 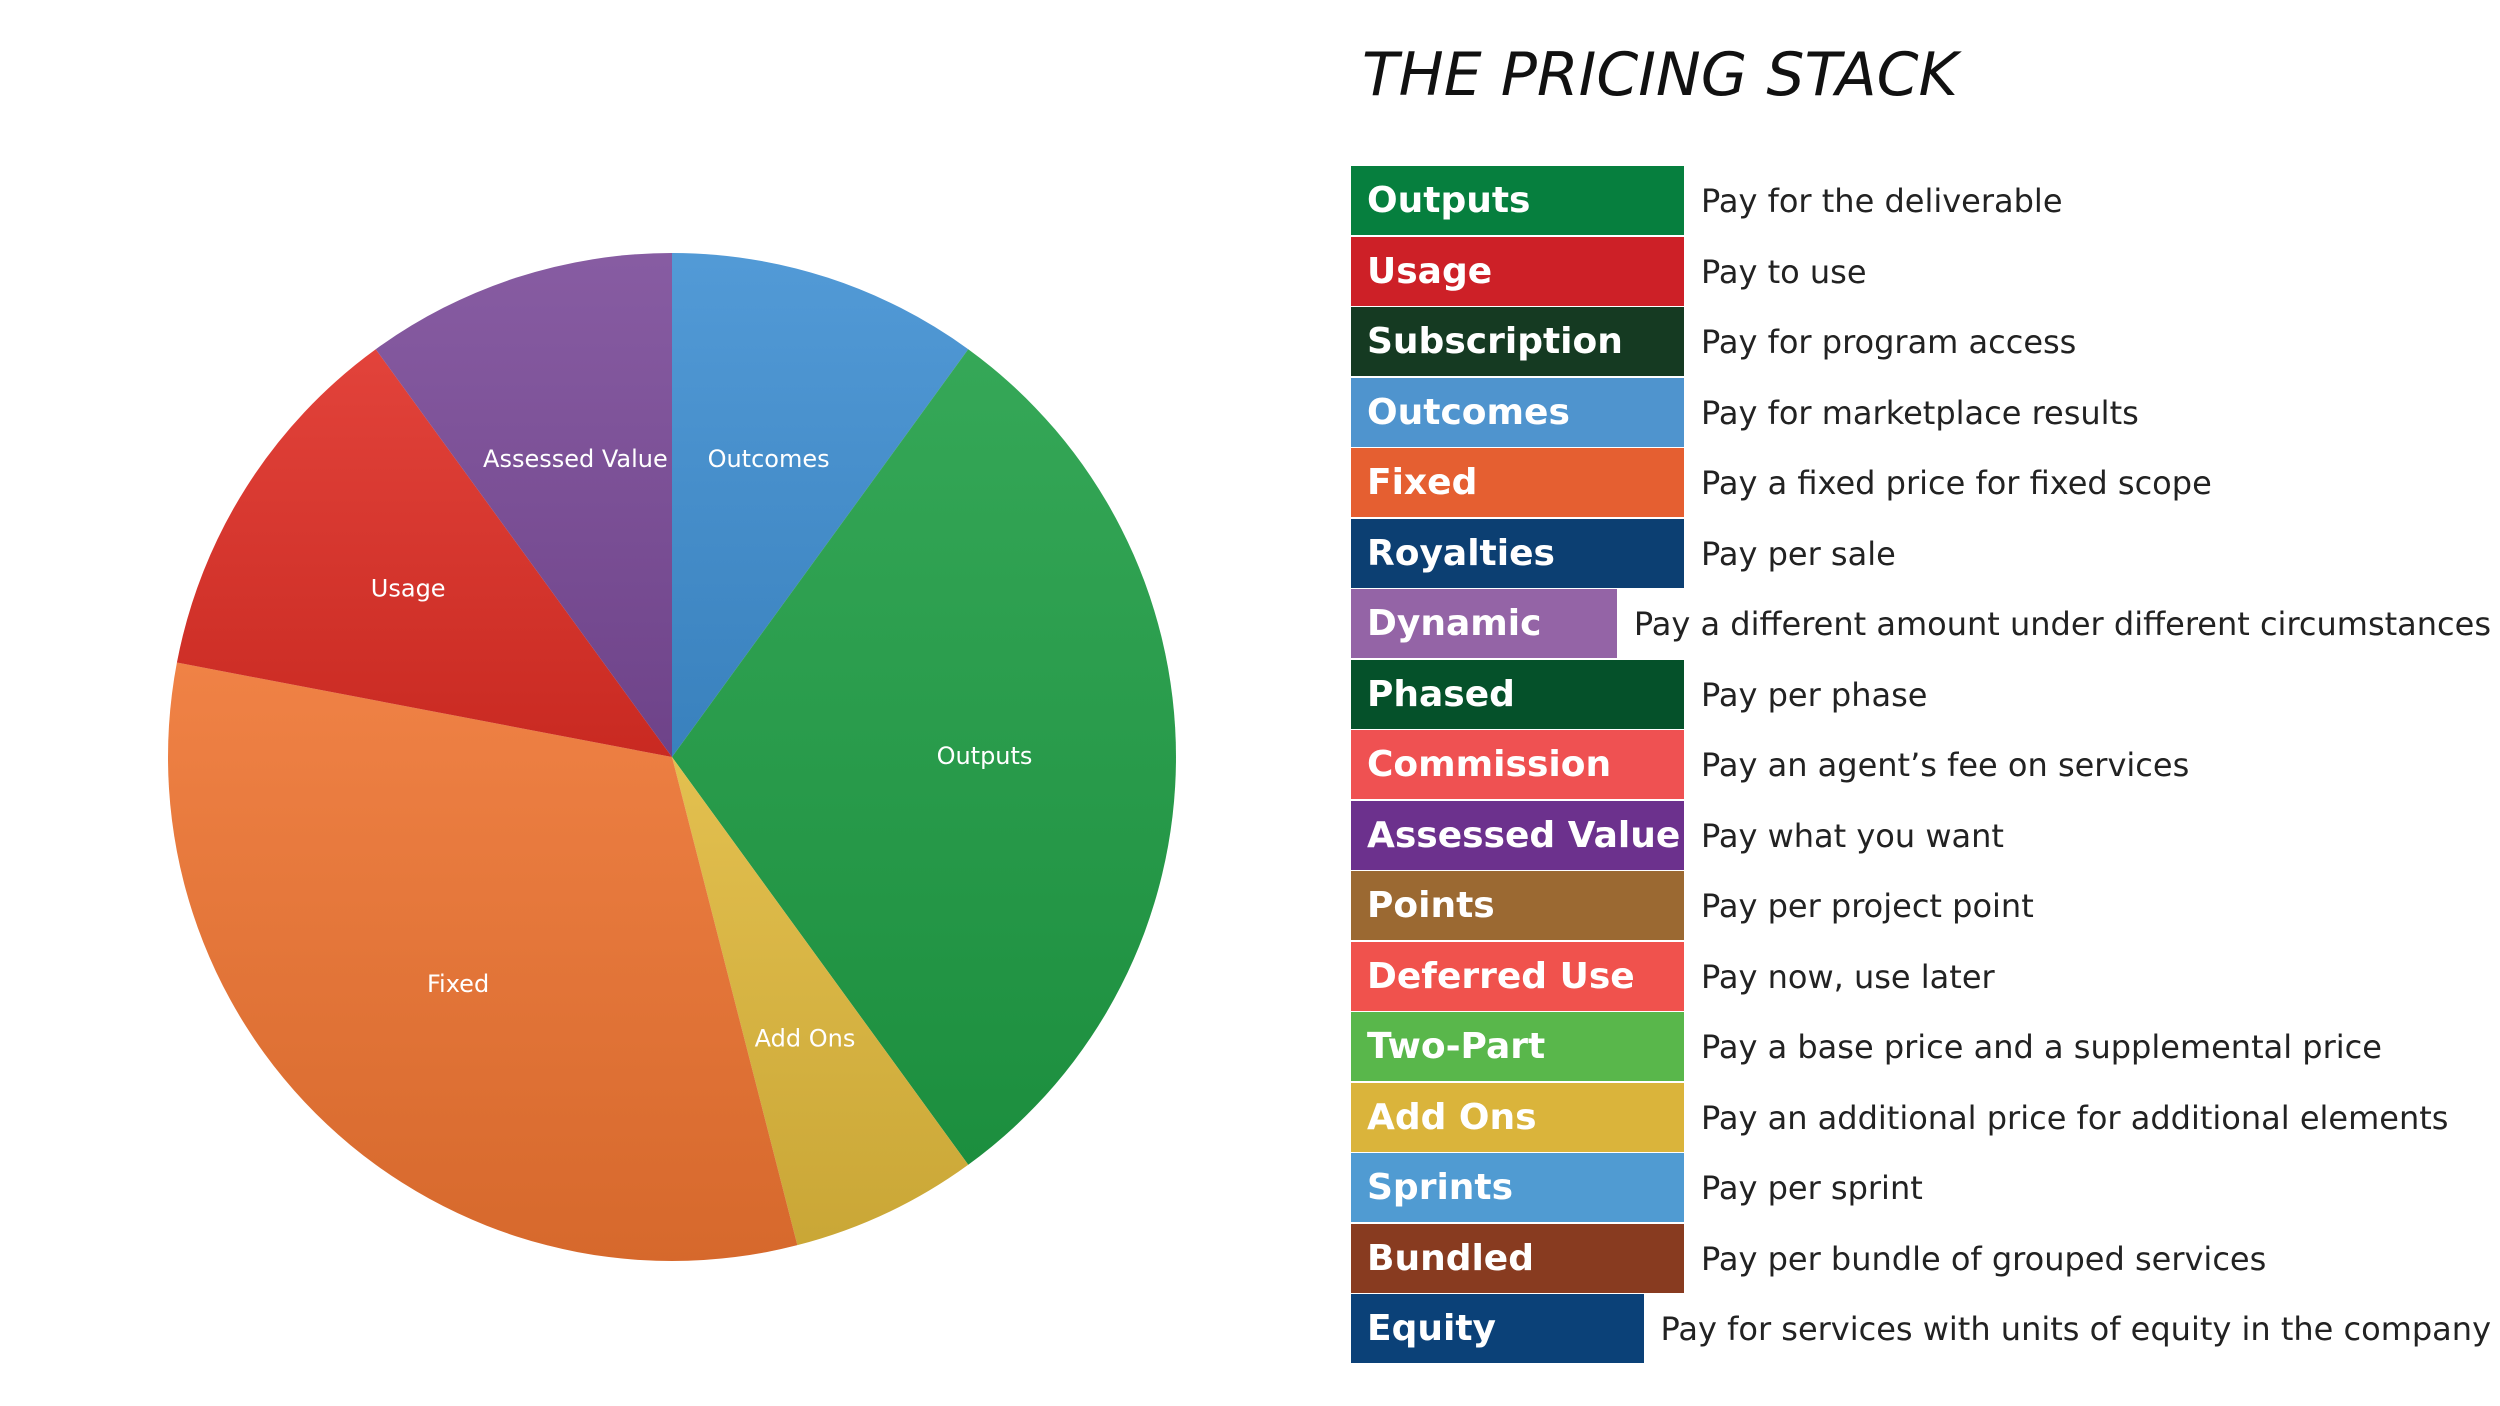 What do you see at coordinates (408, 589) in the screenshot?
I see `pie-label-usage: Usage` at bounding box center [408, 589].